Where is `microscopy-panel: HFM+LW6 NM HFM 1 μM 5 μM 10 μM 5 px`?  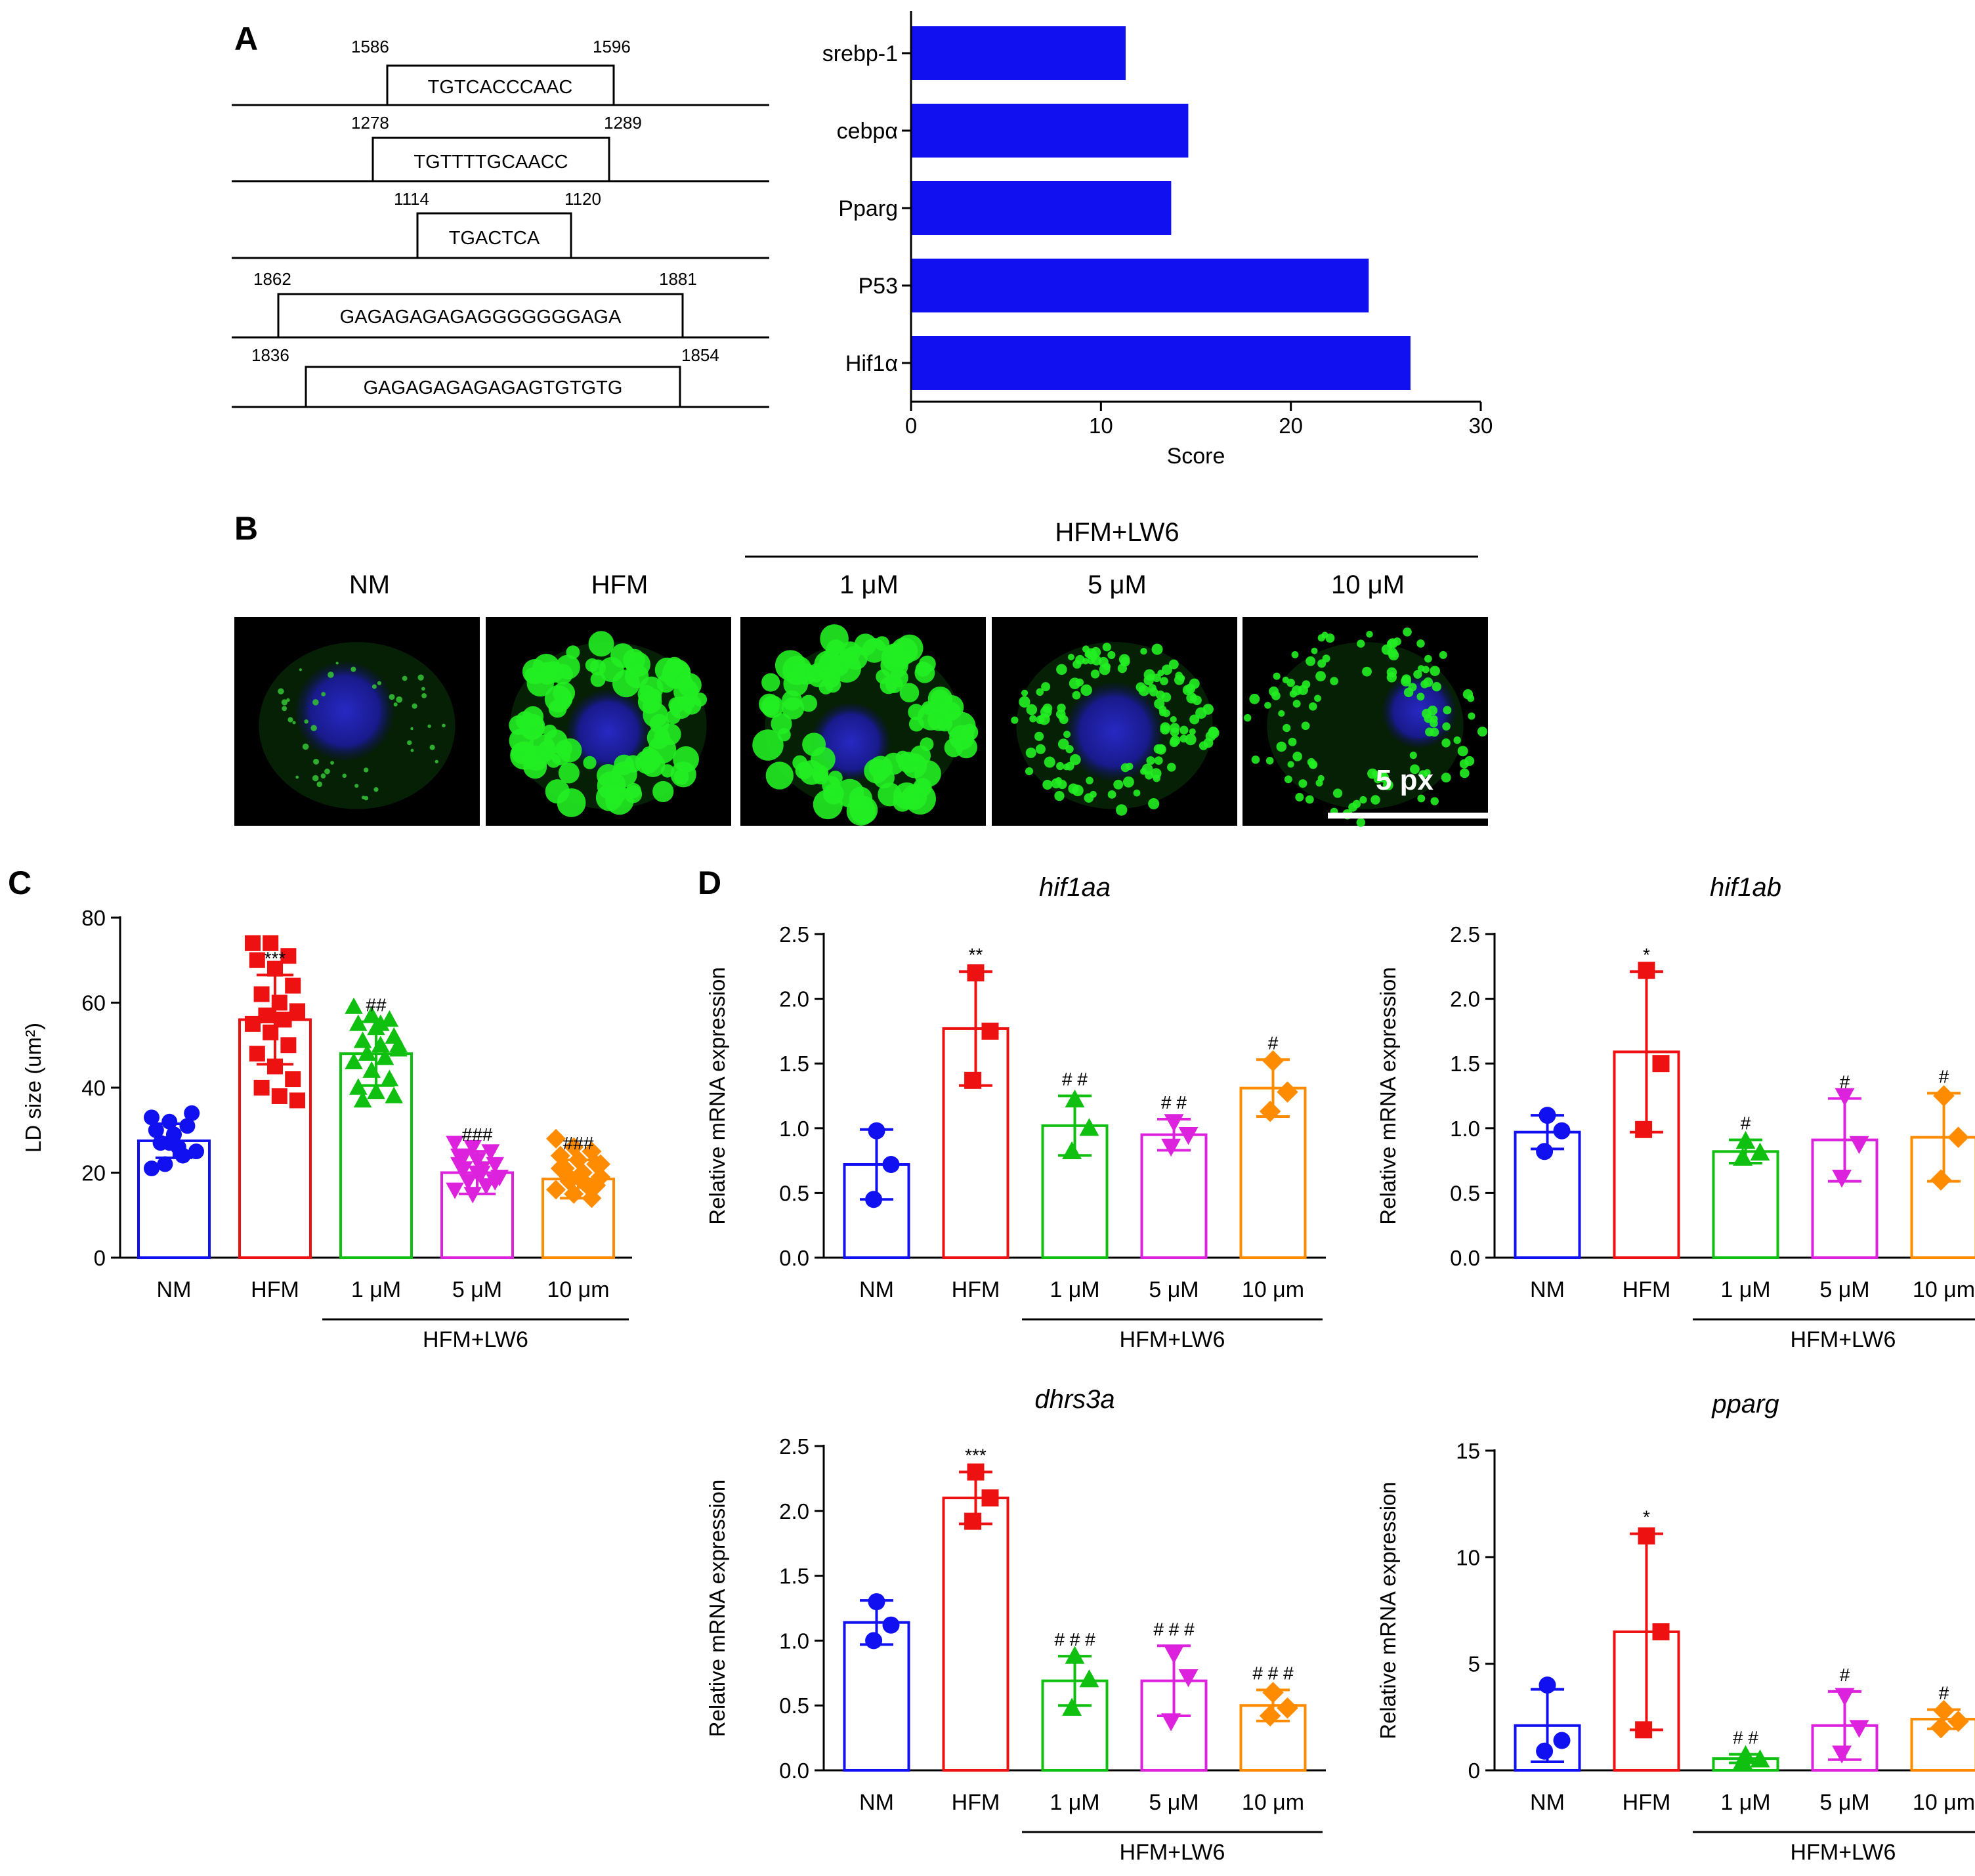
microscopy-panel: HFM+LW6 NM HFM 1 μM 5 μM 10 μM 5 px is located at coordinates (861, 673).